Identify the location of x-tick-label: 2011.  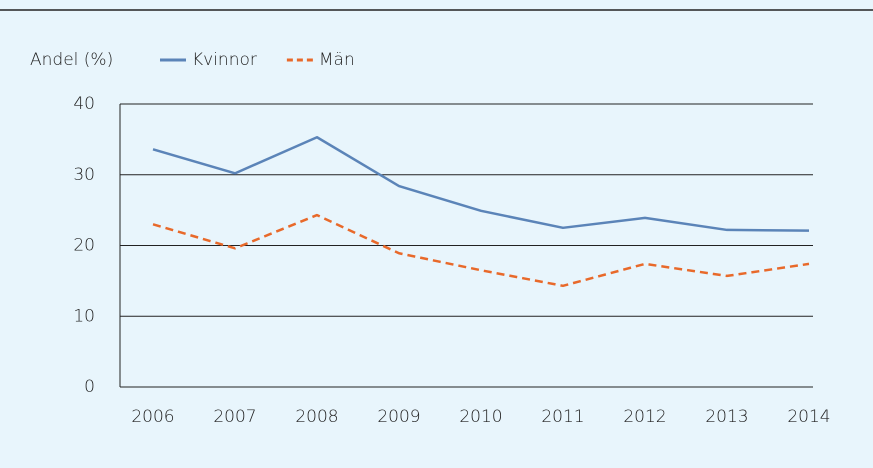
(562, 417).